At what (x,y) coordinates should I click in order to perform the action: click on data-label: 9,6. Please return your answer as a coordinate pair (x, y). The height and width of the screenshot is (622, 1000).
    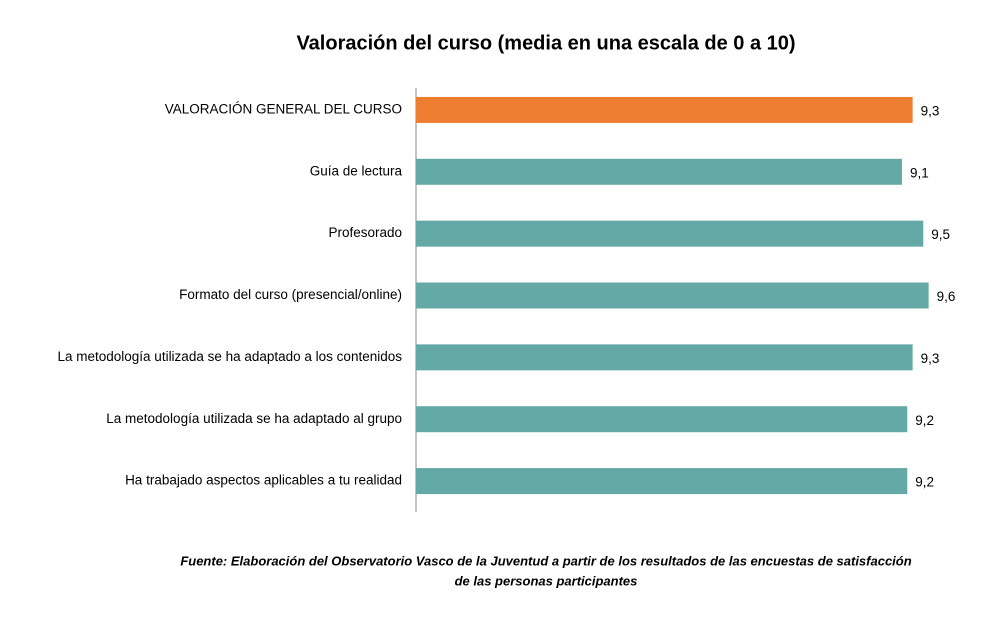
    Looking at the image, I should click on (946, 296).